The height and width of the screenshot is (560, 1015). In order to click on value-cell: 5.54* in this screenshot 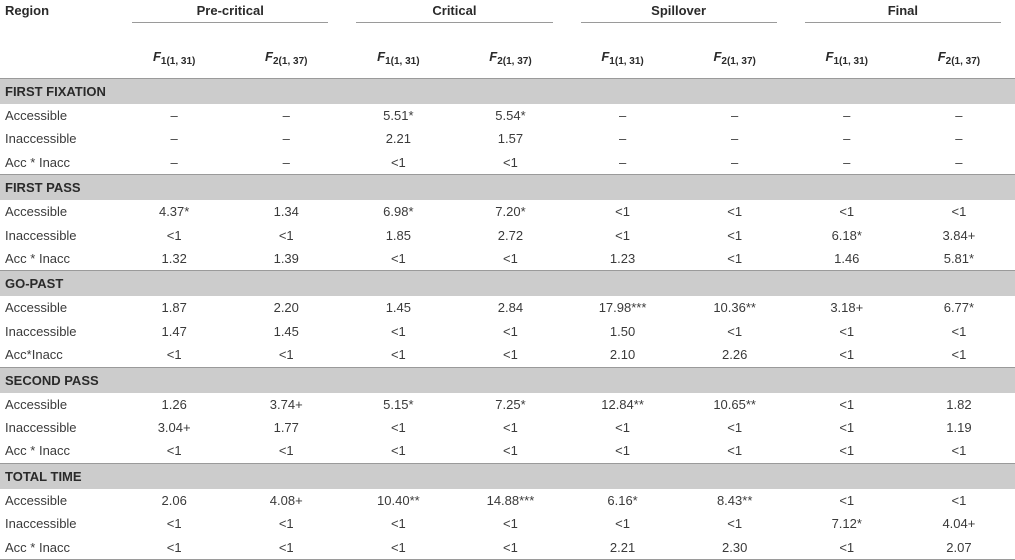, I will do `click(510, 115)`.